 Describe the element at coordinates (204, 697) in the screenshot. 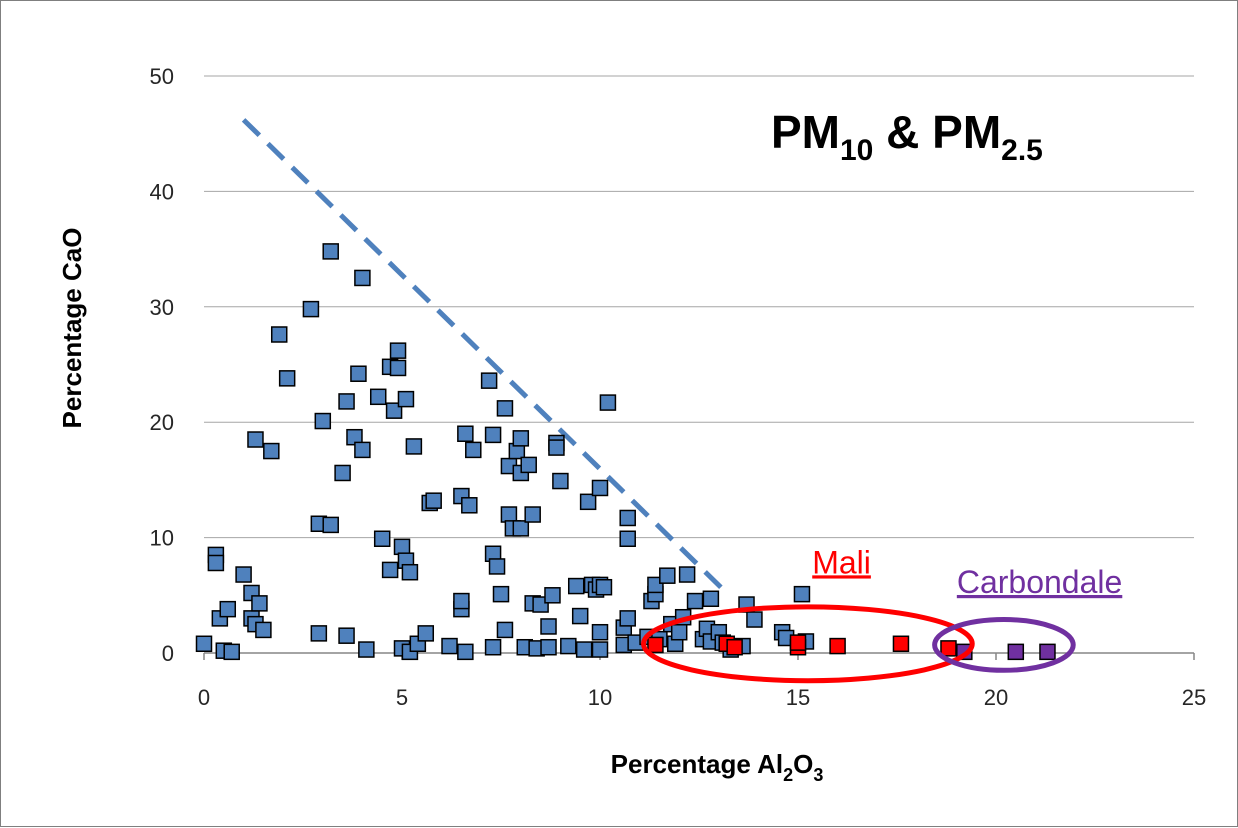

I see `x-tick-label: 0` at that location.